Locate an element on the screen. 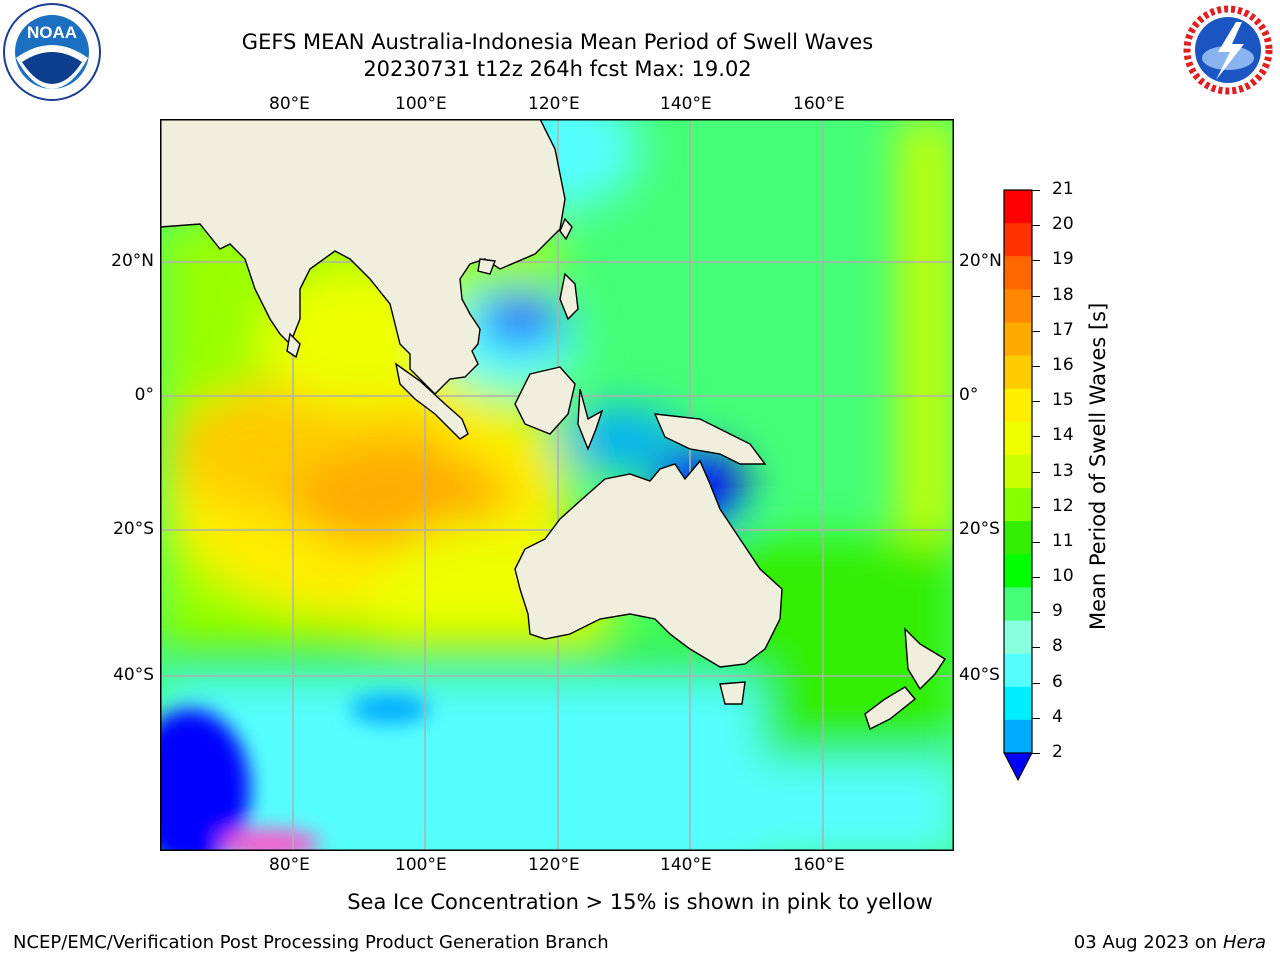  run-date: 03 Aug 2023 on Hera is located at coordinates (1170, 942).